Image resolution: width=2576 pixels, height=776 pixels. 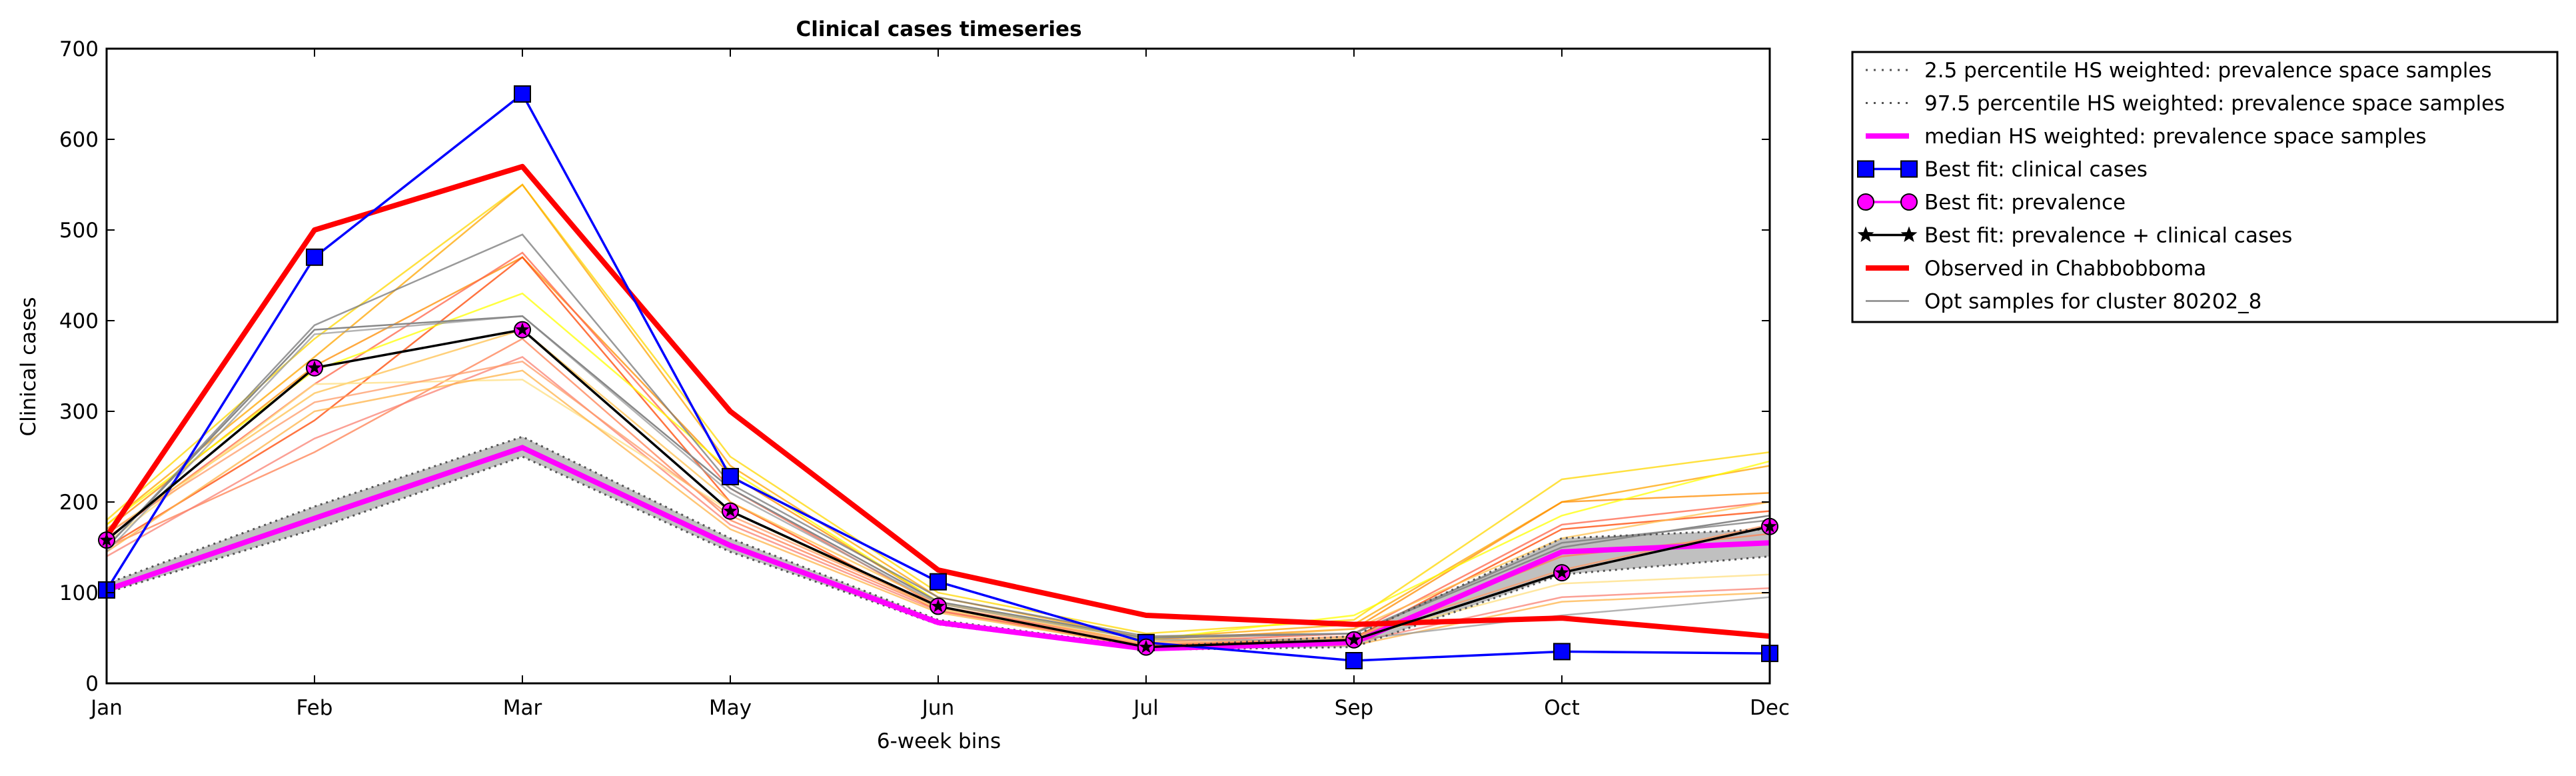 What do you see at coordinates (1909, 234) in the screenshot?
I see `legend-swatch-star-right` at bounding box center [1909, 234].